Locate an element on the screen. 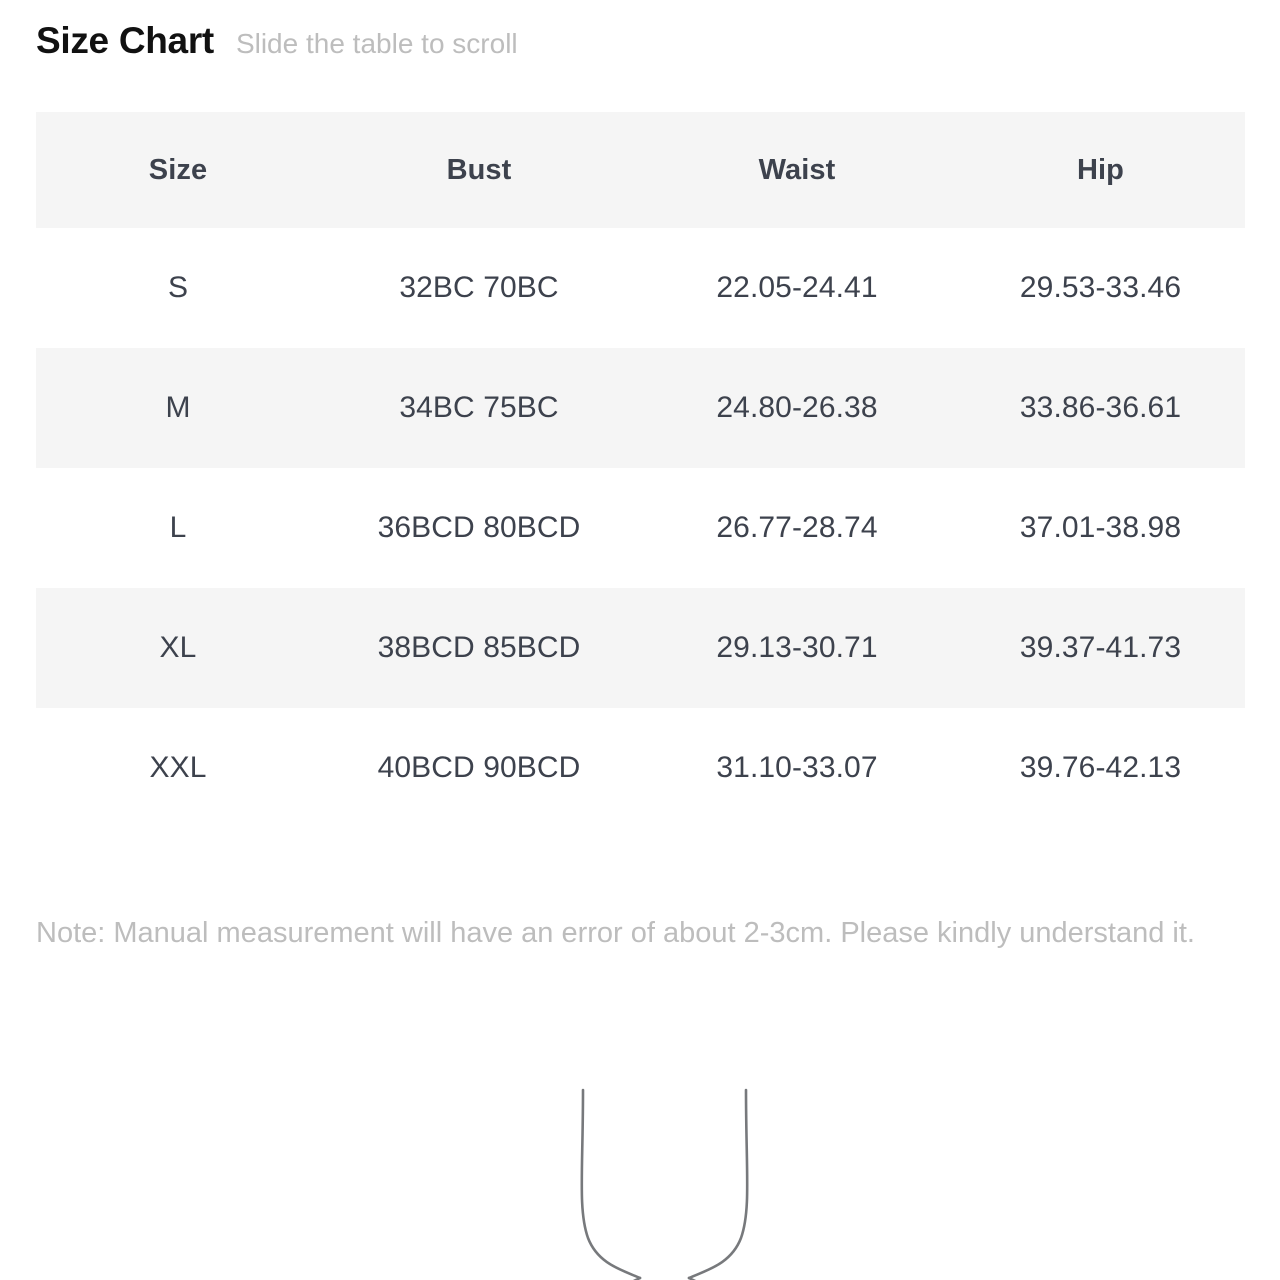 The image size is (1280, 1280). cell-bust: 32BC 70BC is located at coordinates (479, 287).